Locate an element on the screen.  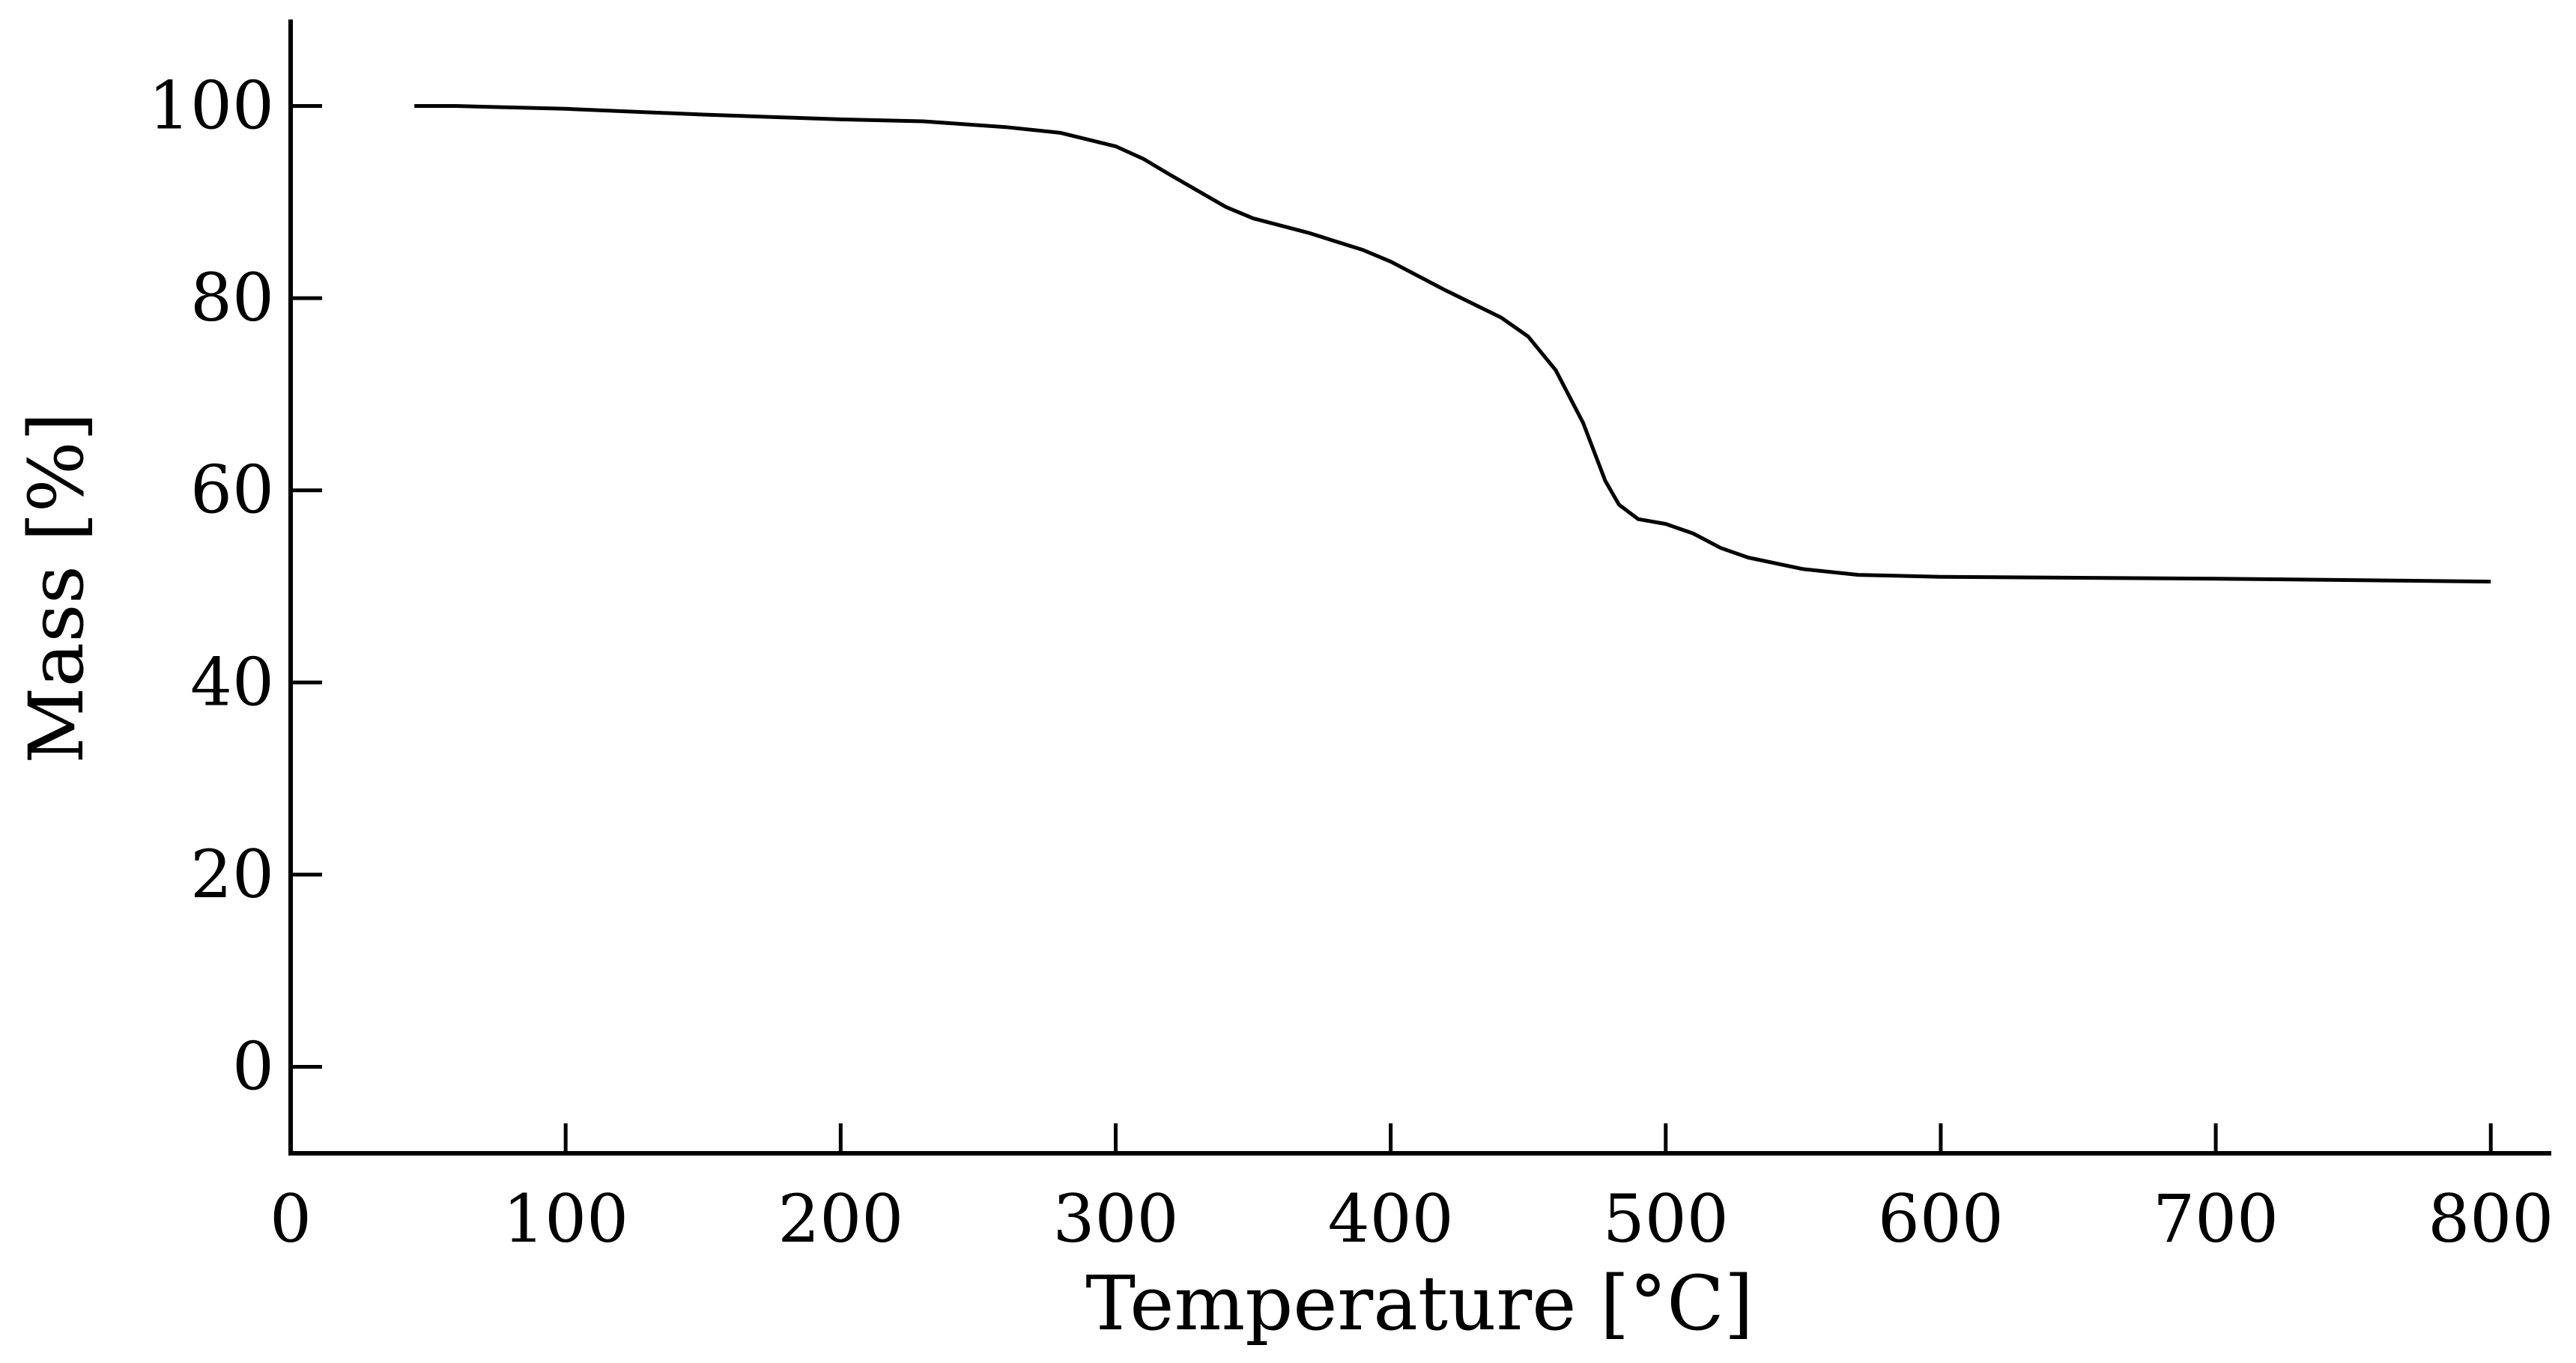
x-tick-label: 800 is located at coordinates (2491, 1218).